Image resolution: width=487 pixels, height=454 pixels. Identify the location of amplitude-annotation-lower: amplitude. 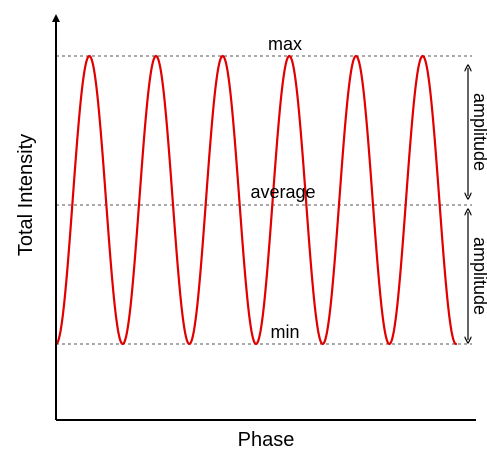
(477, 276).